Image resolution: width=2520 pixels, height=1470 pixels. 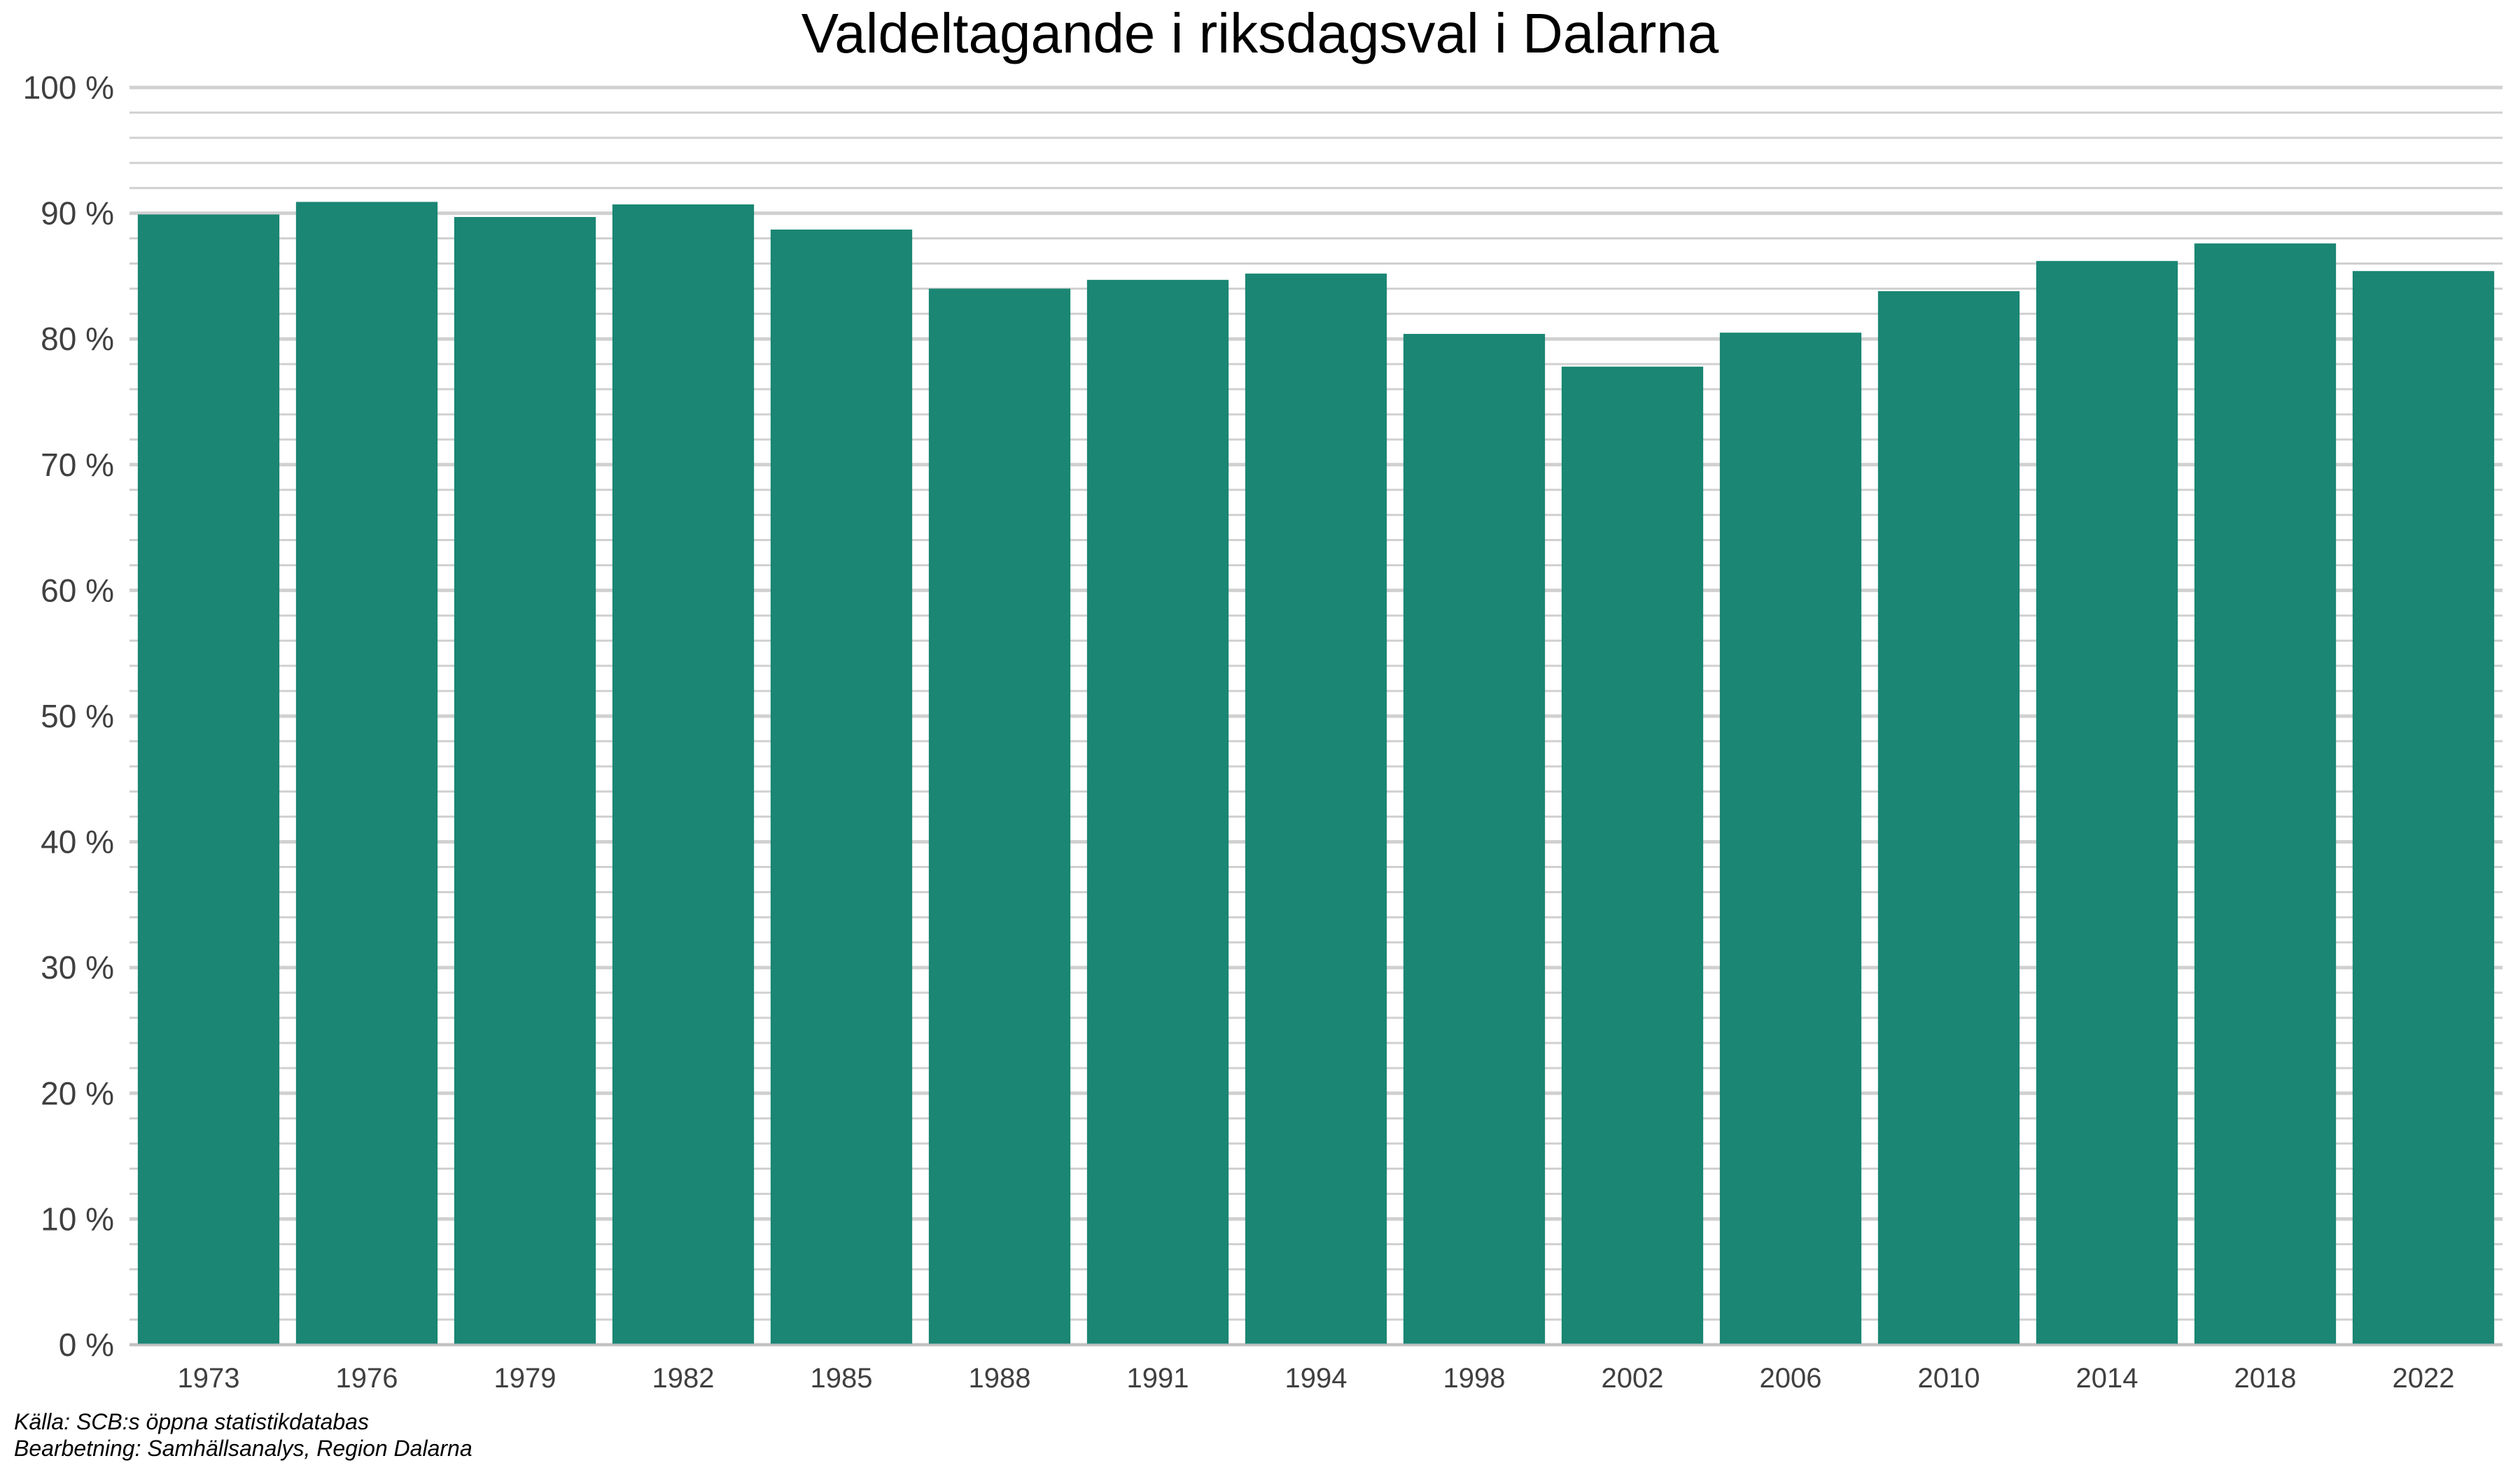 What do you see at coordinates (2107, 1378) in the screenshot?
I see `x-tick-label: 2014` at bounding box center [2107, 1378].